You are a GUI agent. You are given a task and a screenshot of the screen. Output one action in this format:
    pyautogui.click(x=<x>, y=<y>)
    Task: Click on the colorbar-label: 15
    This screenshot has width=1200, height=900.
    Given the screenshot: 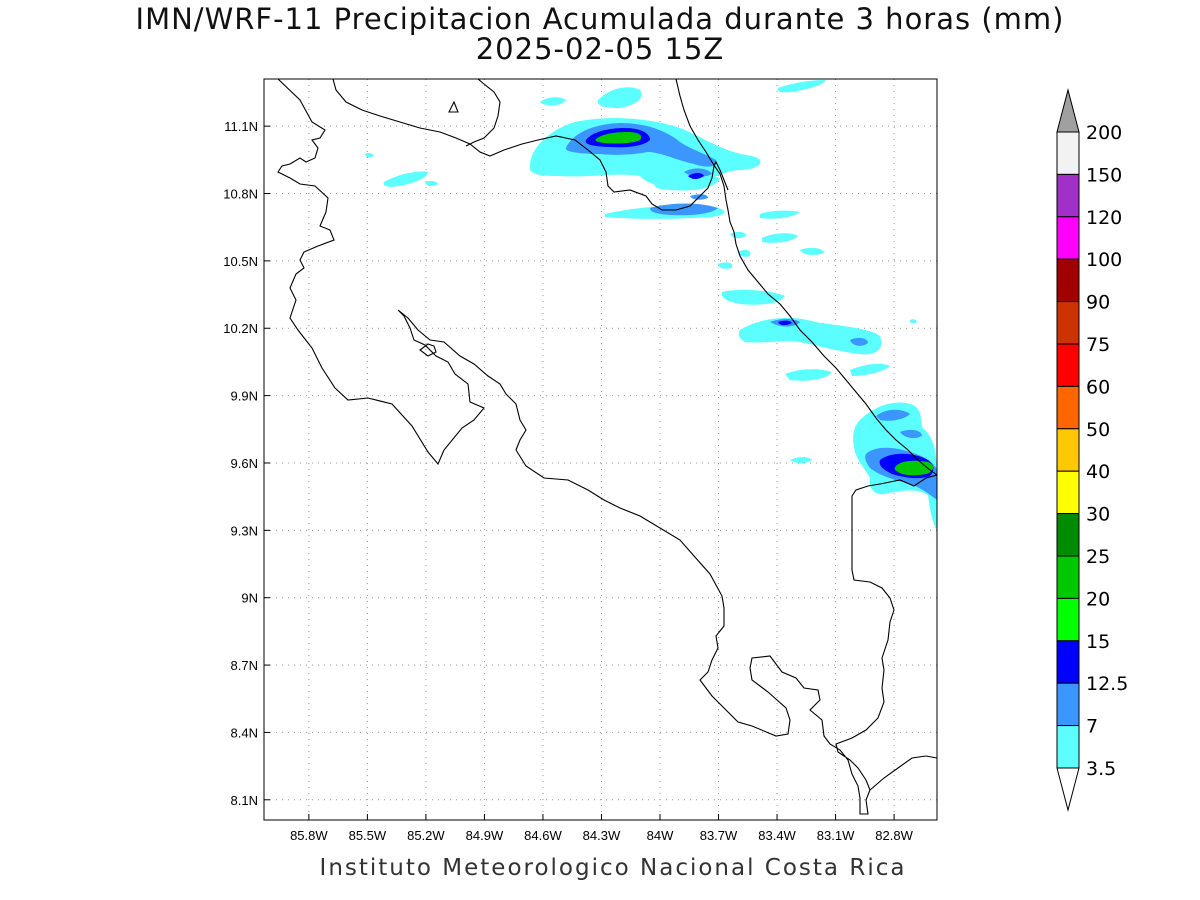 What is the action you would take?
    pyautogui.click(x=1098, y=642)
    